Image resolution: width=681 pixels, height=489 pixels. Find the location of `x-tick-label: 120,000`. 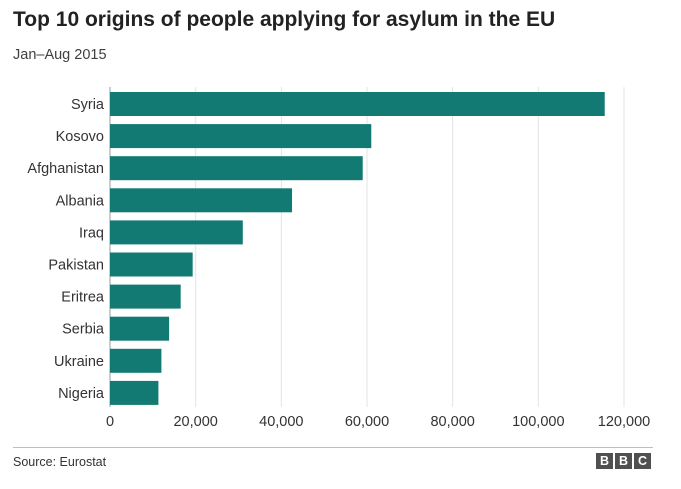

x-tick-label: 120,000 is located at coordinates (624, 422).